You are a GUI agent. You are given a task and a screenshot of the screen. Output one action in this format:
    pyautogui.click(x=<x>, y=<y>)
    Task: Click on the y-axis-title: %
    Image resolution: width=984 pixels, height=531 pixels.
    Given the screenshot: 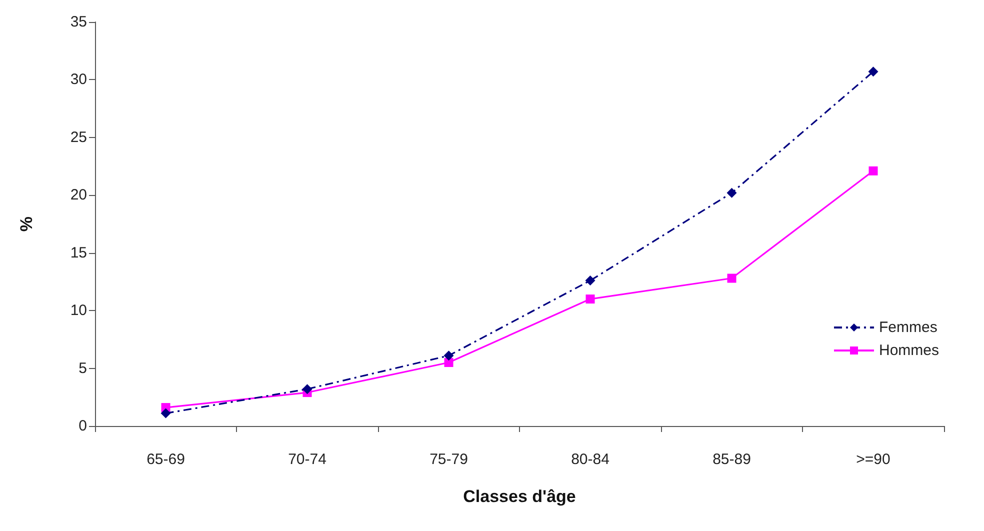 What is the action you would take?
    pyautogui.click(x=26, y=224)
    